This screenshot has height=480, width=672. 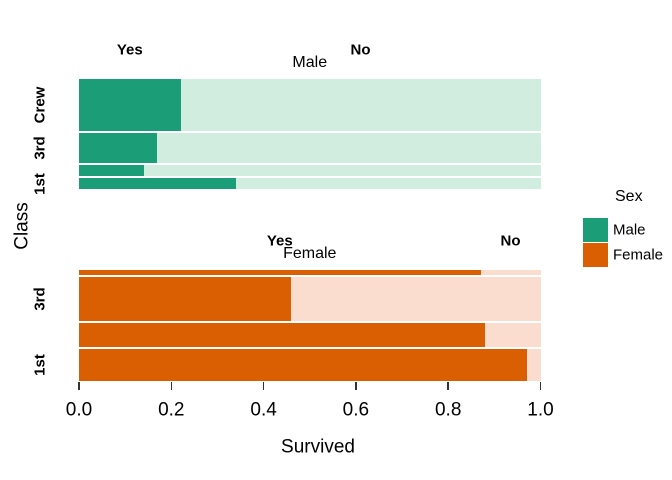 What do you see at coordinates (310, 171) in the screenshot?
I see `bar-row-male-2nd` at bounding box center [310, 171].